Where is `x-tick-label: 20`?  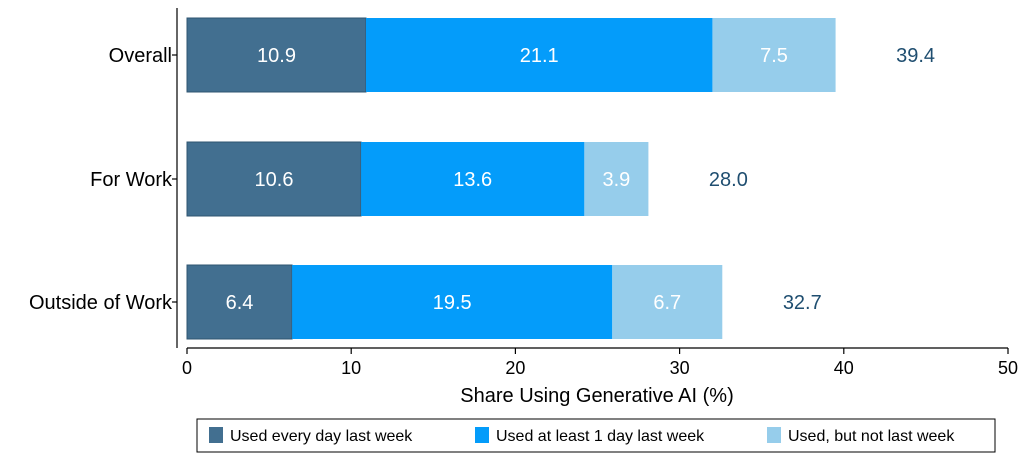
x-tick-label: 20 is located at coordinates (515, 368).